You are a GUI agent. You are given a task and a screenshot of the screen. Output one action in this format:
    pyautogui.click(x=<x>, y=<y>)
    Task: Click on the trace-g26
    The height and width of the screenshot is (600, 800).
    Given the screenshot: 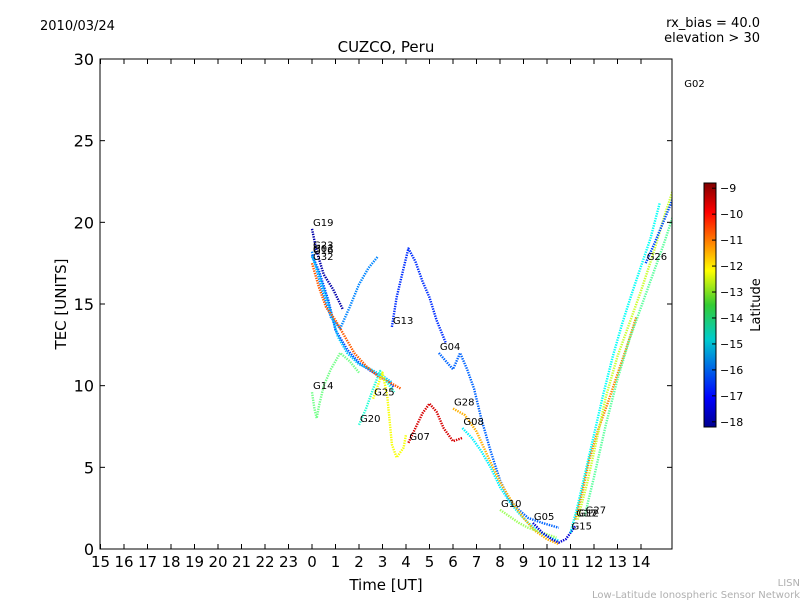 What is the action you would take?
    pyautogui.click(x=658, y=230)
    